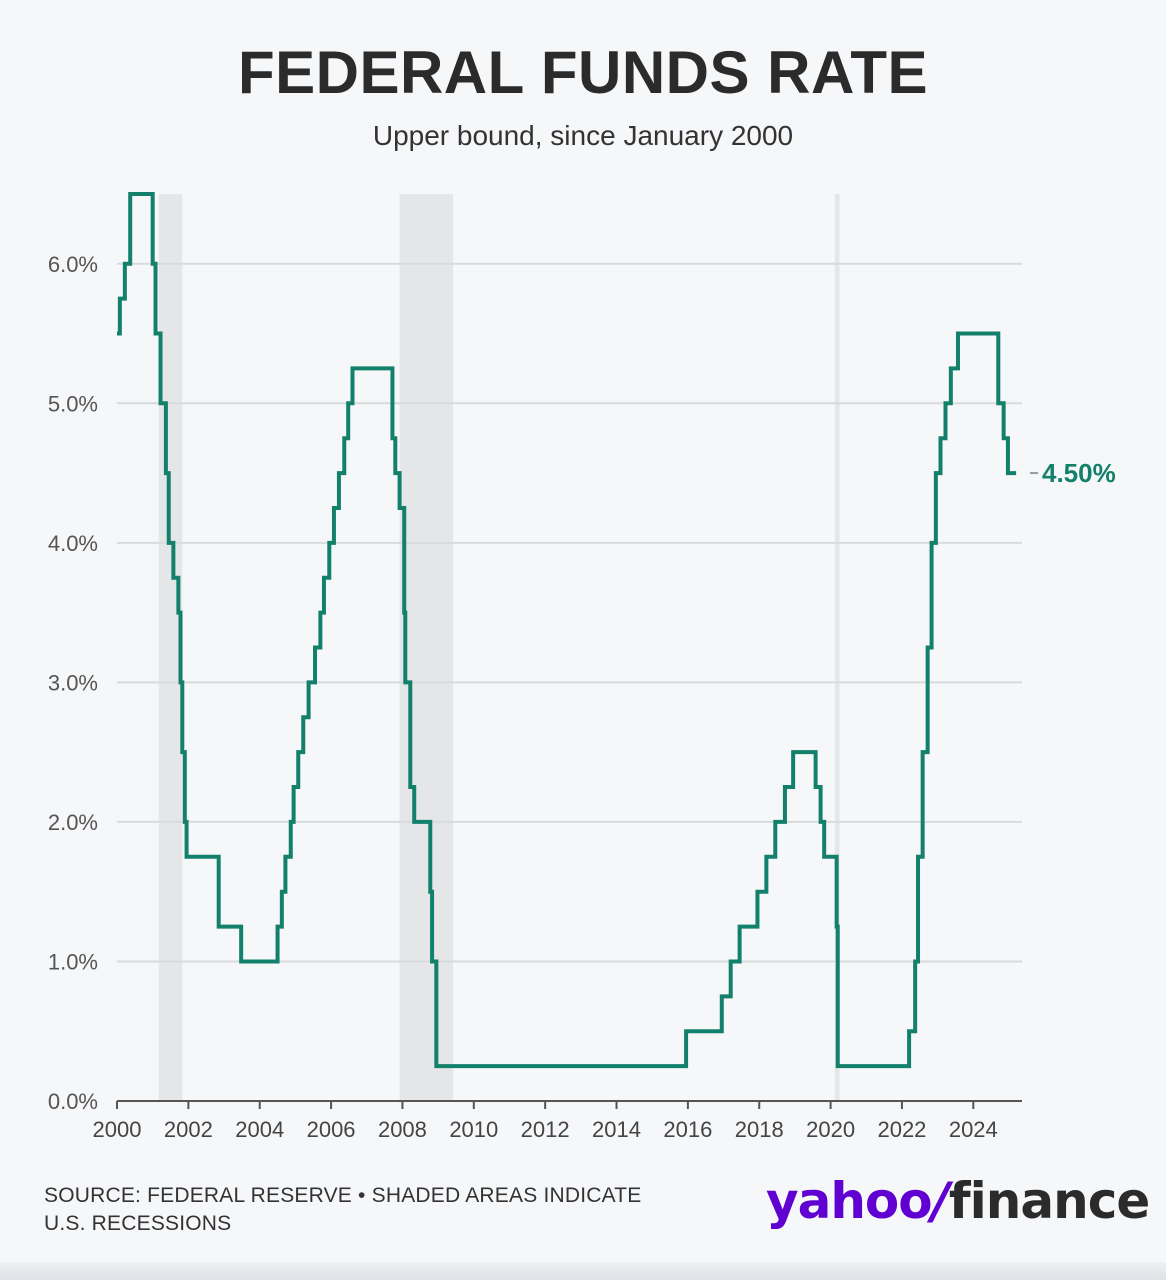 Image resolution: width=1166 pixels, height=1280 pixels. I want to click on x-tick-label: 2014, so click(616, 1129).